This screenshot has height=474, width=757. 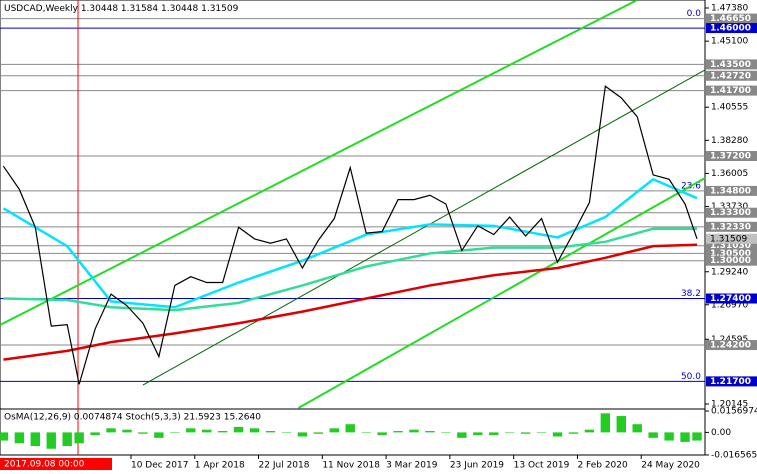 I want to click on level-label: 1.46000, so click(x=730, y=29).